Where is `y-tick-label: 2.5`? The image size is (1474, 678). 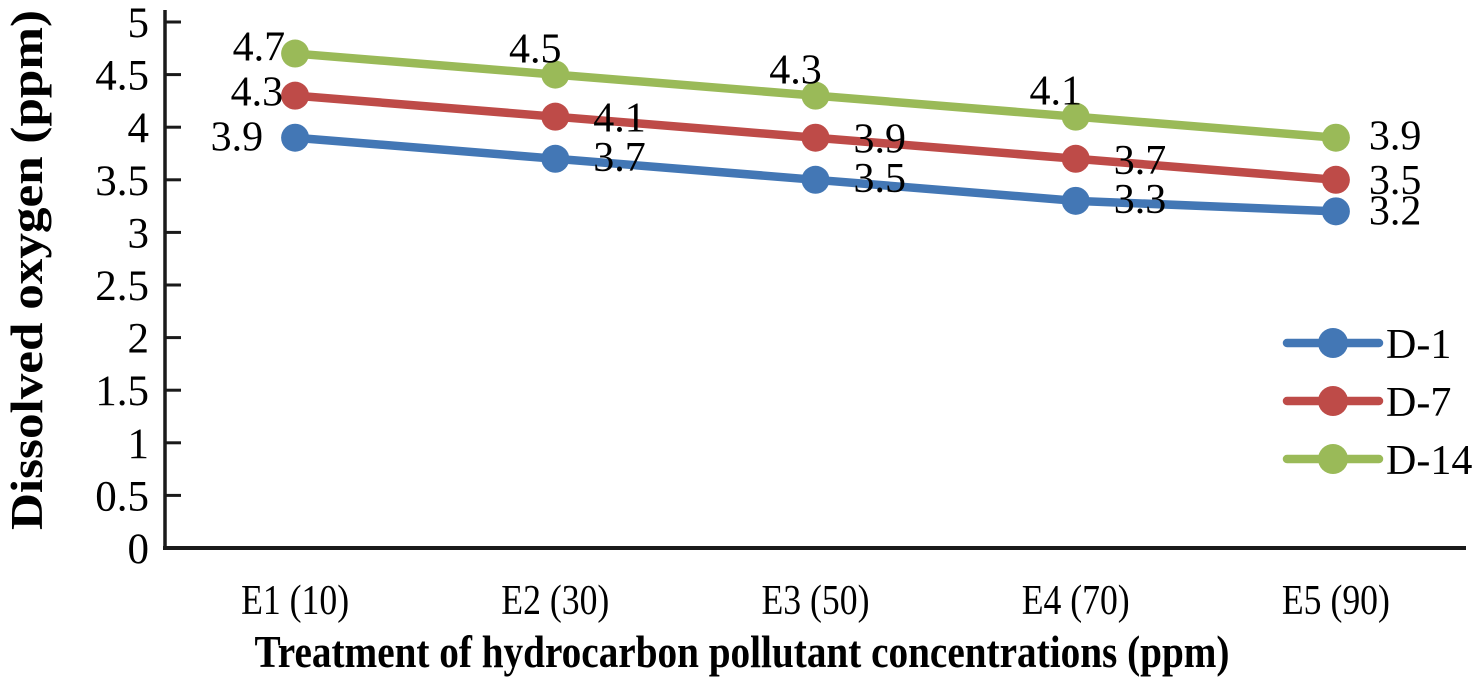
y-tick-label: 2.5 is located at coordinates (122, 286).